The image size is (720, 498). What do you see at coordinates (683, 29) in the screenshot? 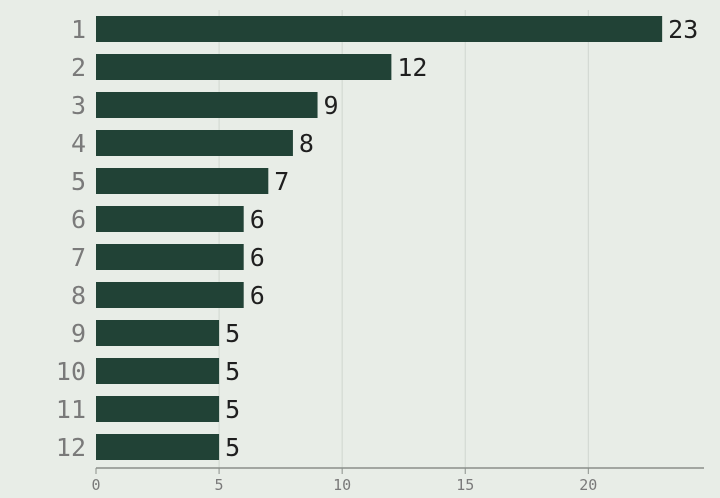
I see `value-label-1: 23` at bounding box center [683, 29].